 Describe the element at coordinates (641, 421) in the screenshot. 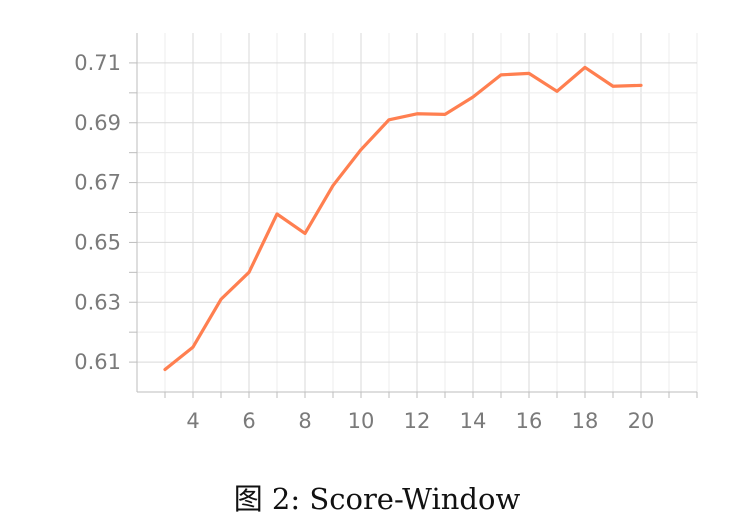

I see `x-tick-label: 20` at that location.